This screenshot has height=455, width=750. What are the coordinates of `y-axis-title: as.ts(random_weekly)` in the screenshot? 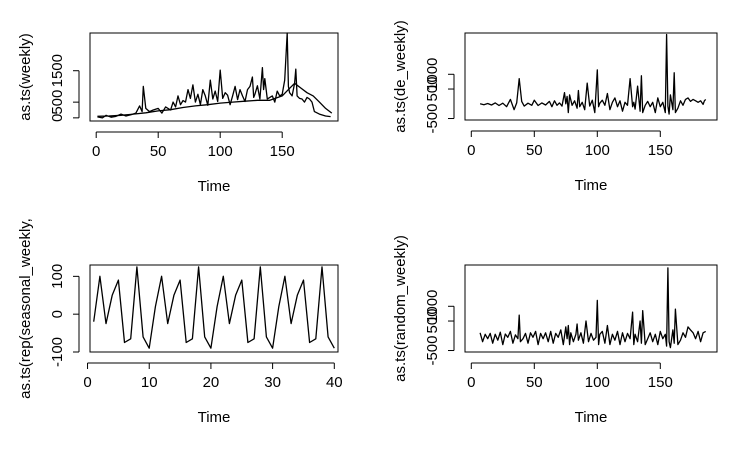 It's located at (400, 308).